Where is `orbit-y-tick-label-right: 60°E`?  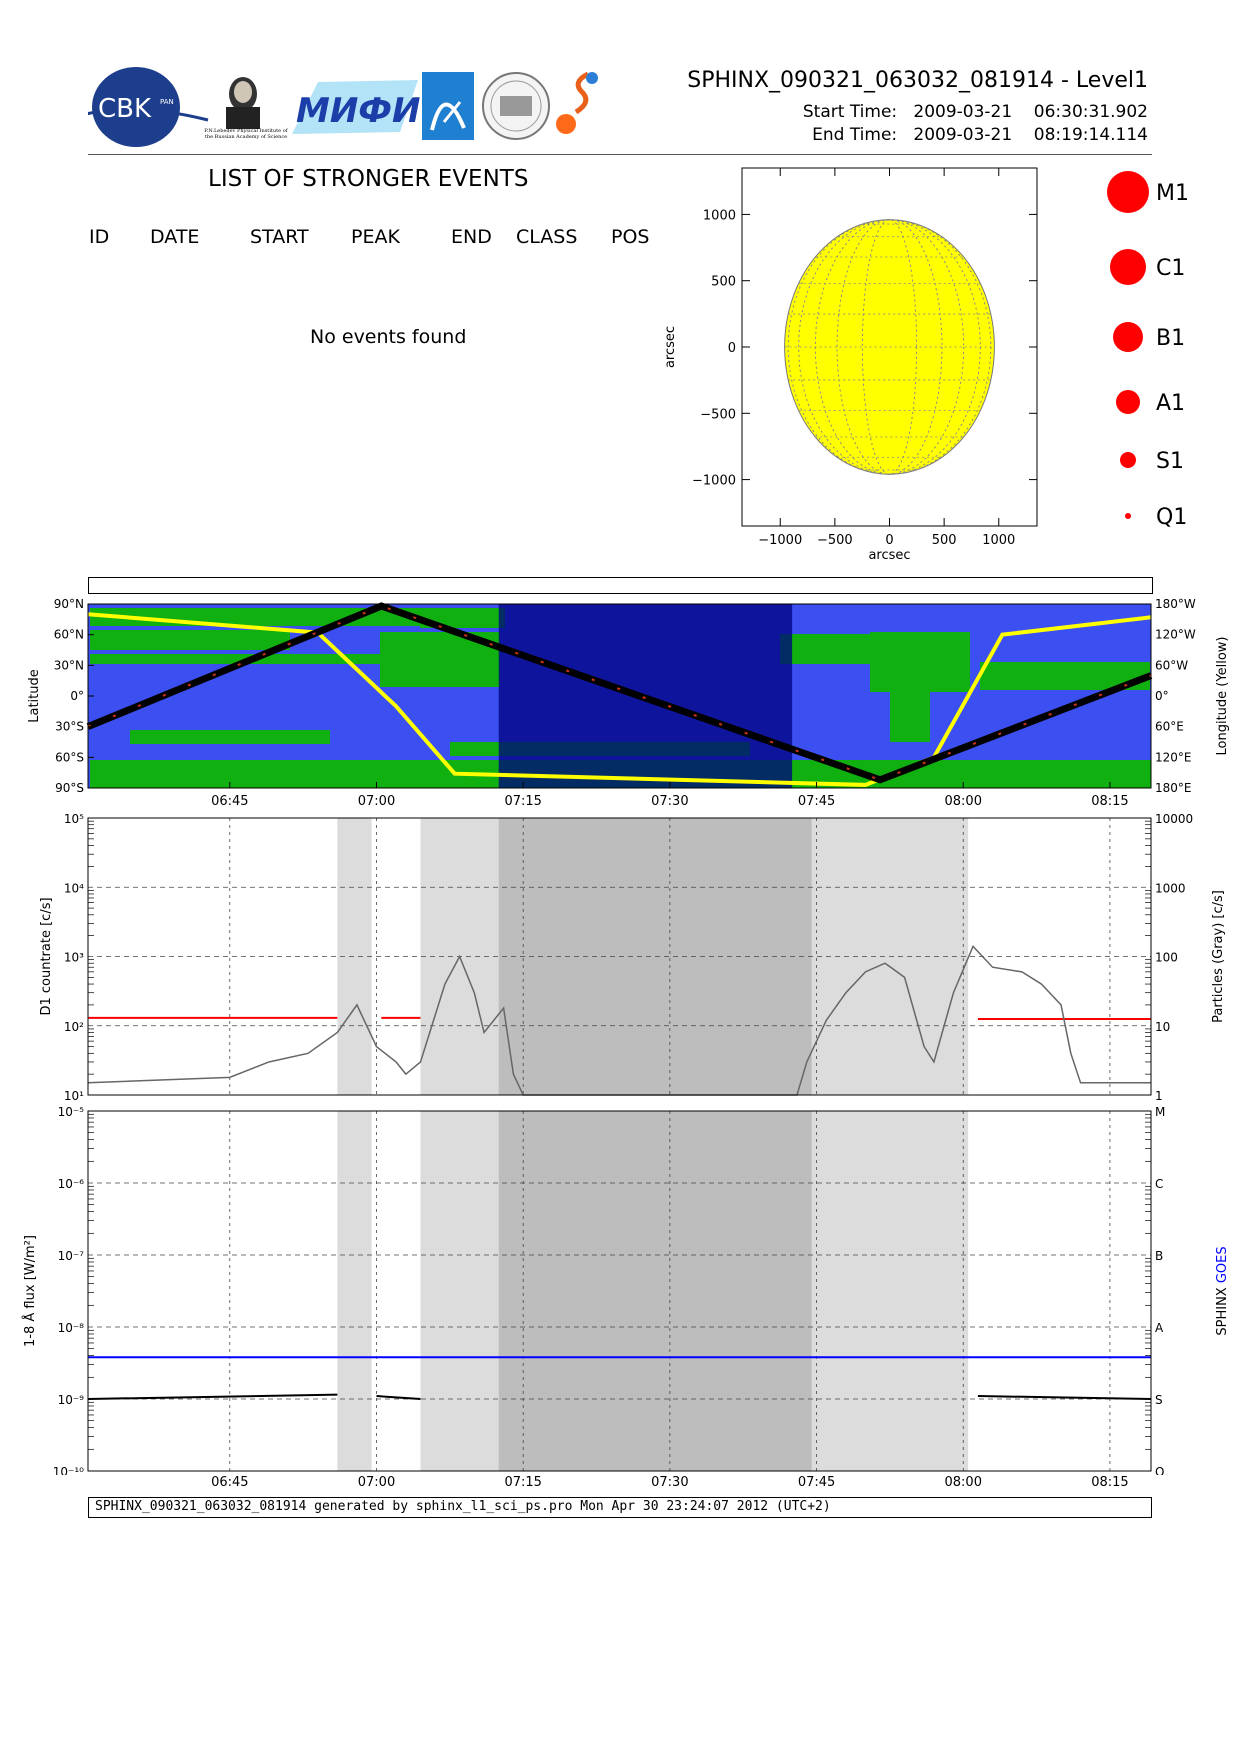
orbit-y-tick-label-right: 60°E is located at coordinates (1169, 727).